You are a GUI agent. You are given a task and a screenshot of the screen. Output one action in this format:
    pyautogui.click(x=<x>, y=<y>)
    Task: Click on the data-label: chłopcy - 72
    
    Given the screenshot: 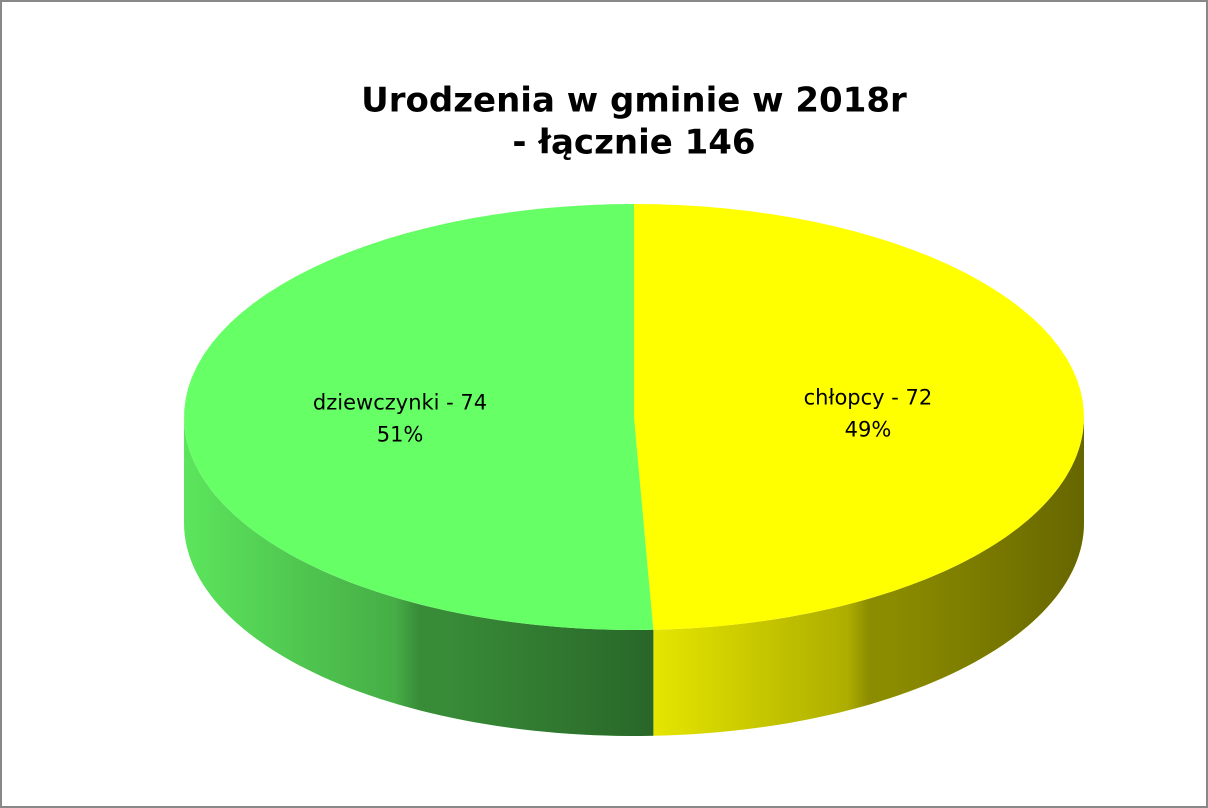 What is the action you would take?
    pyautogui.click(x=868, y=398)
    